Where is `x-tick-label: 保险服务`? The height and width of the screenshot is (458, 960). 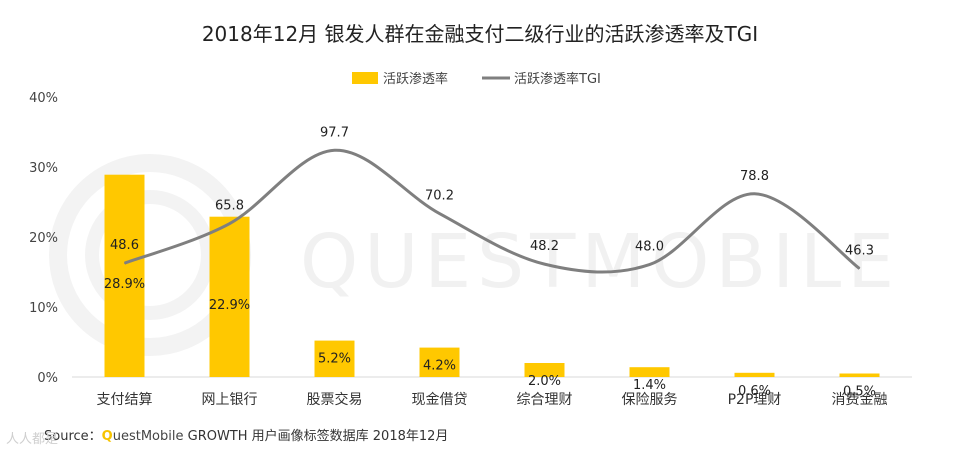
x-tick-label: 保险服务 is located at coordinates (650, 400).